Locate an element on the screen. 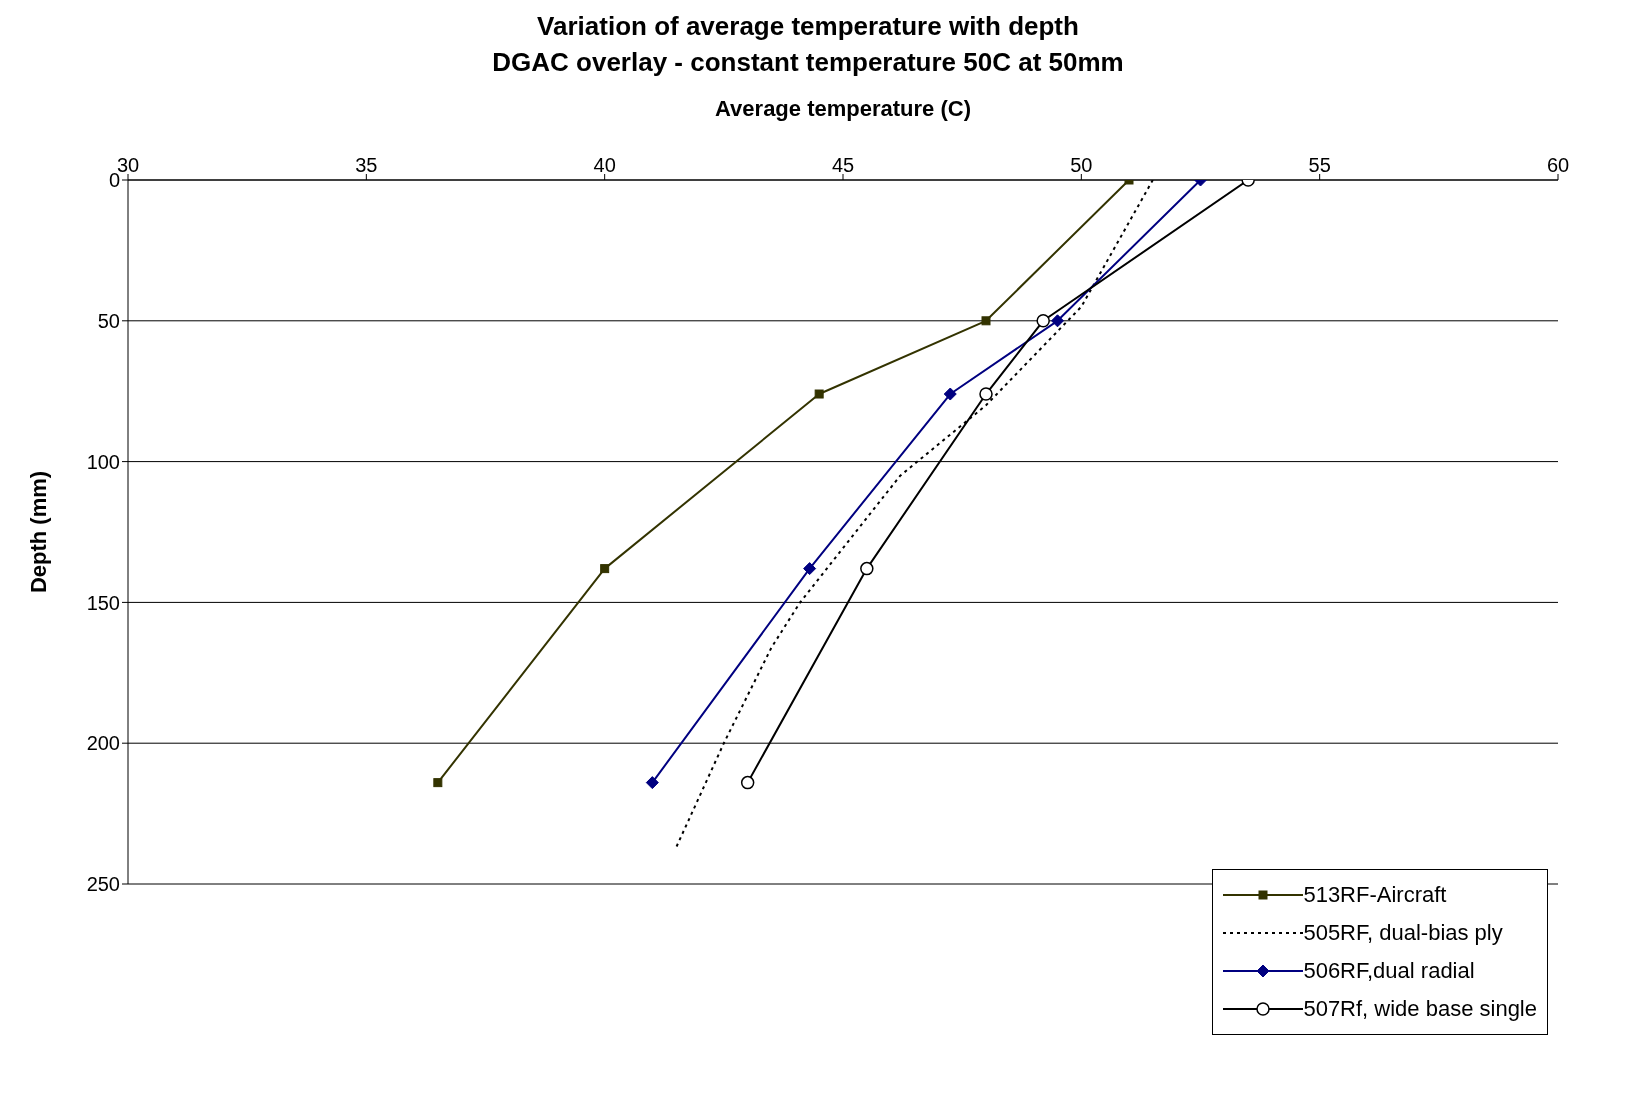 This screenshot has height=1104, width=1627. legend-label: 507Rf, wide base single is located at coordinates (1420, 1009).